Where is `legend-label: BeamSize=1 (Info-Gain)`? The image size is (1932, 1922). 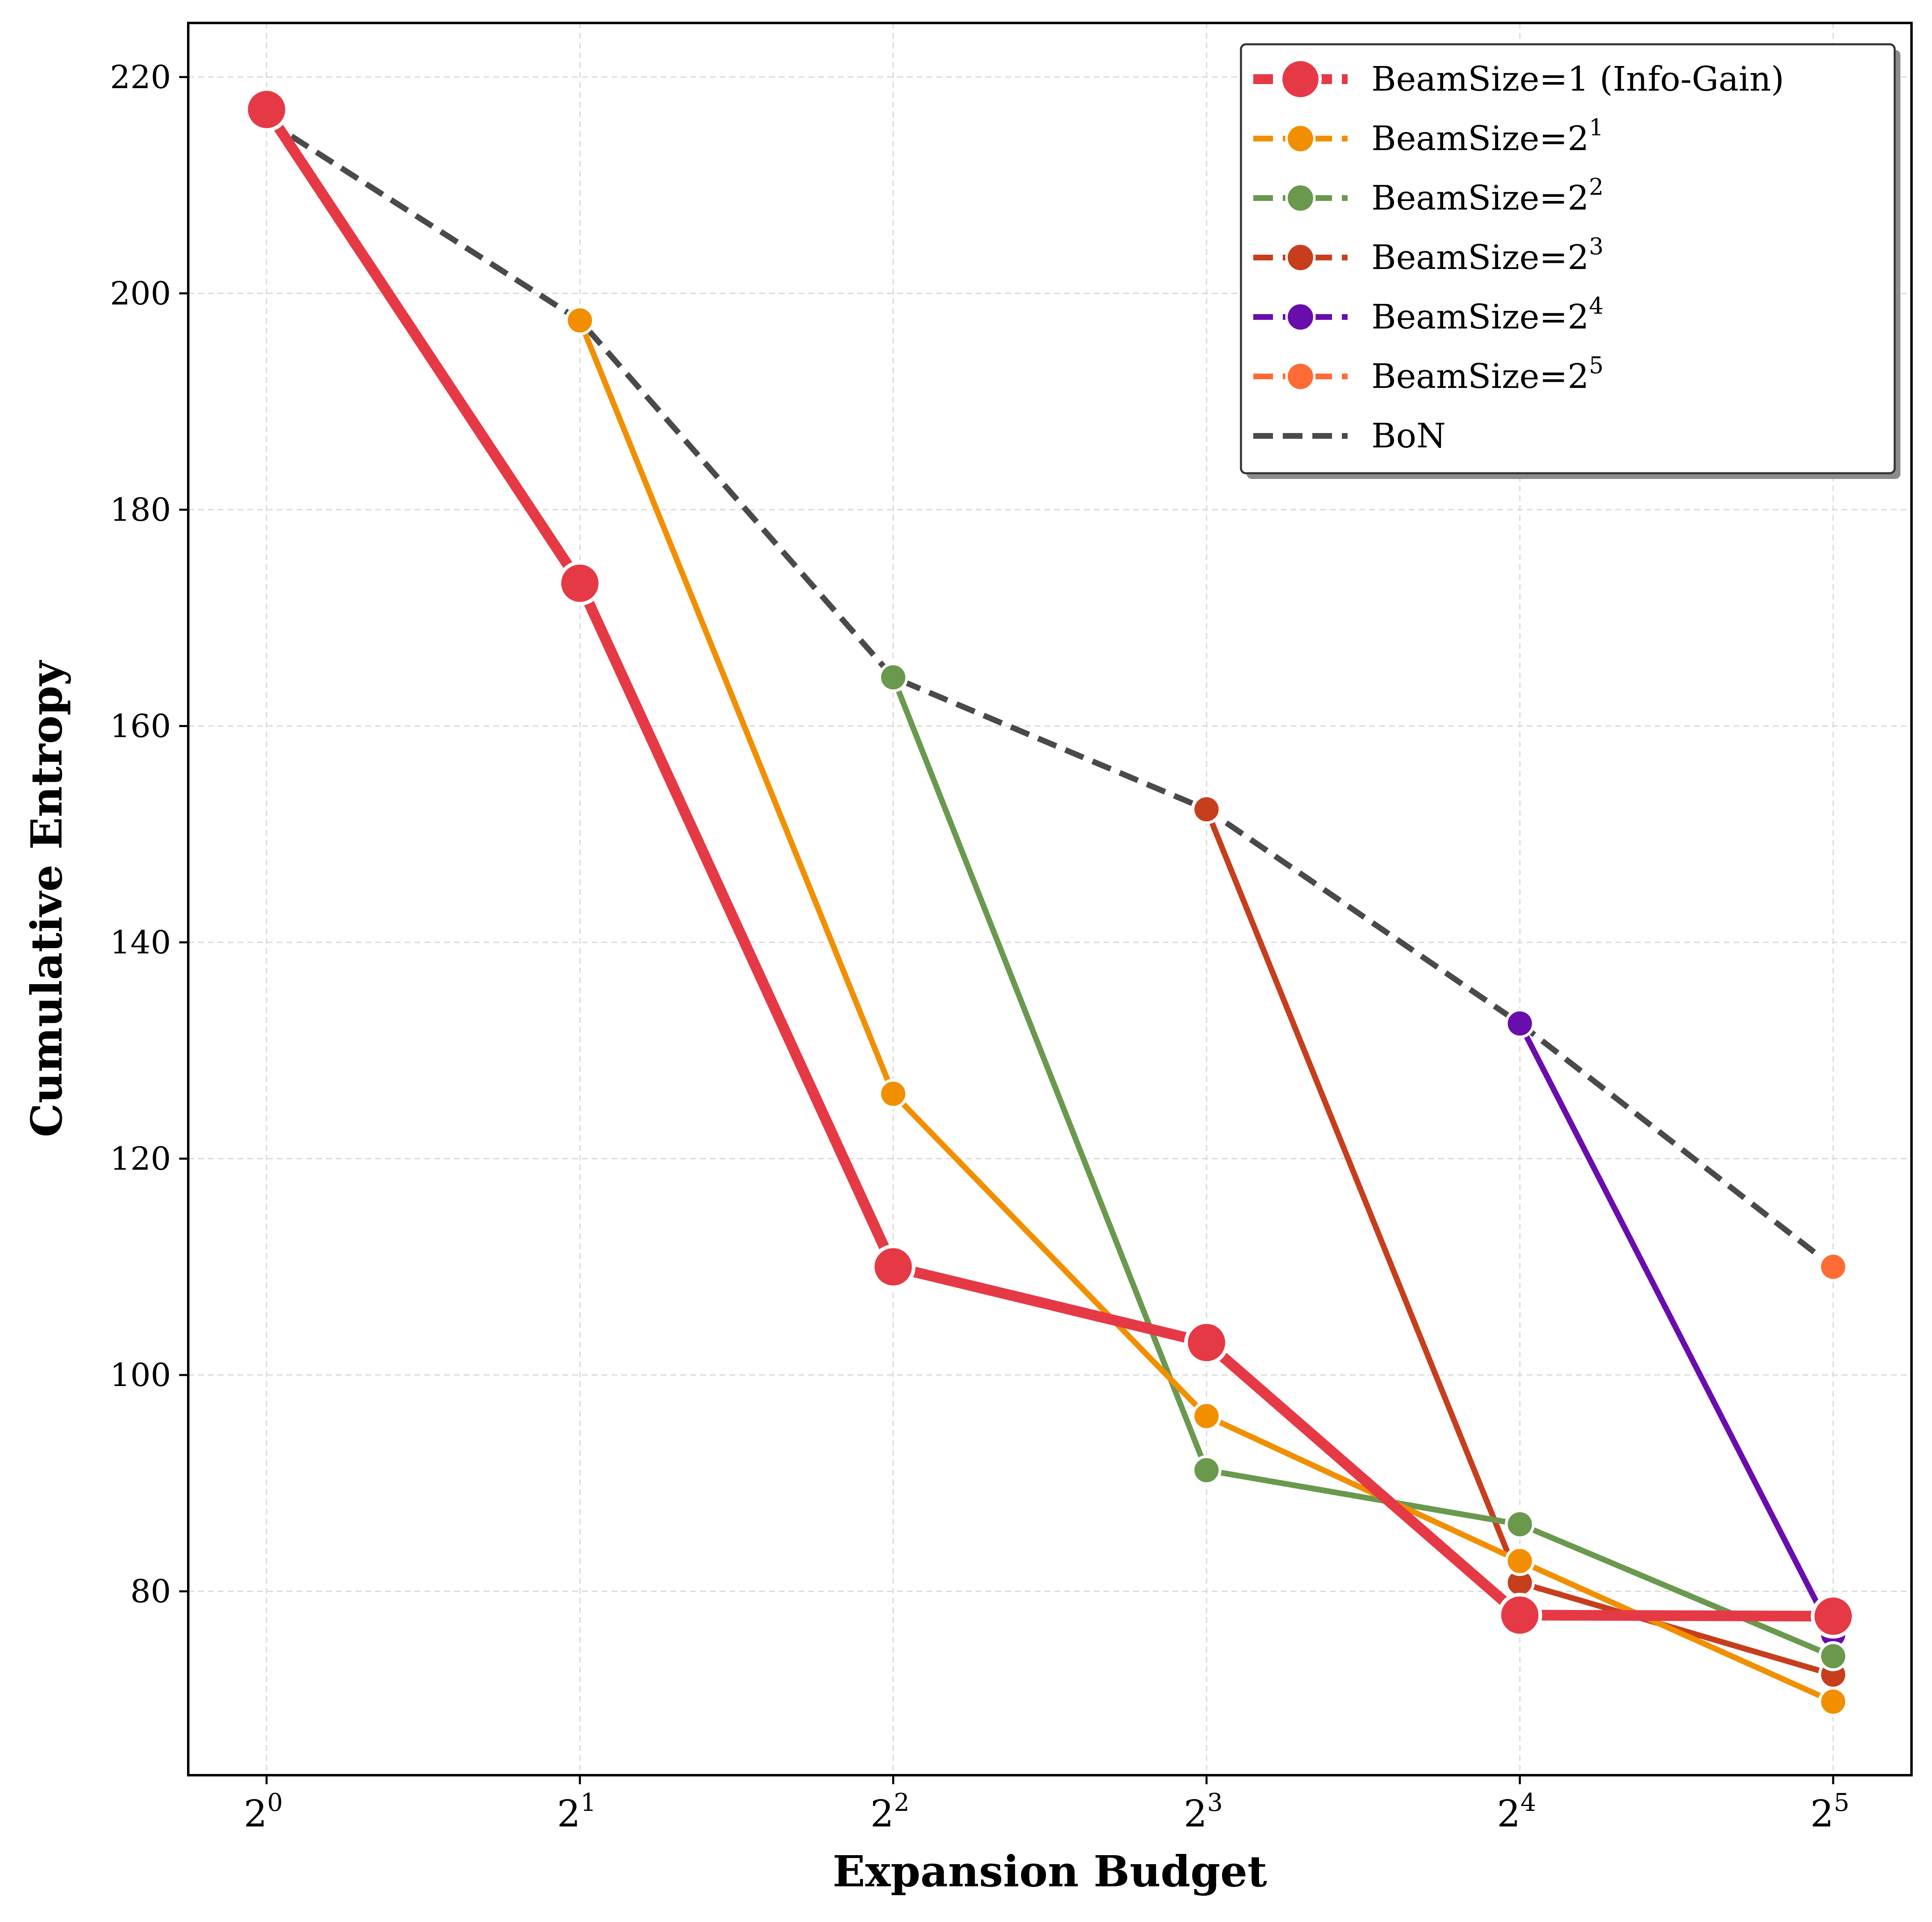 legend-label: BeamSize=1 (Info-Gain) is located at coordinates (1577, 79).